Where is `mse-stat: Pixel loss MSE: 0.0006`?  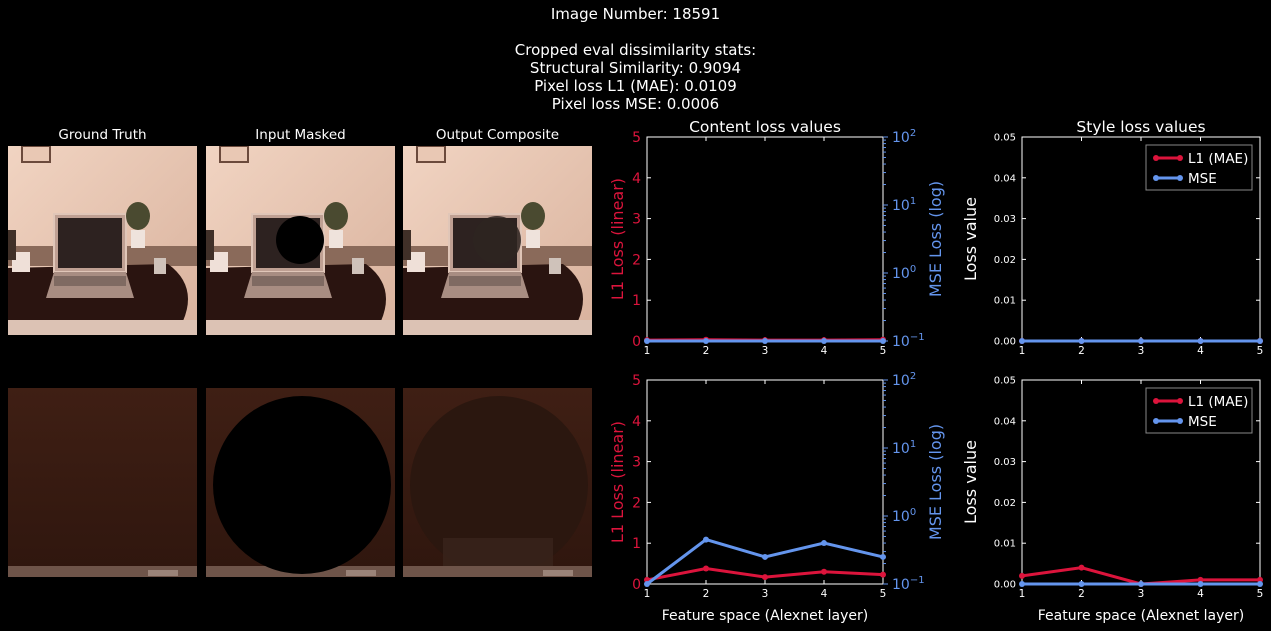 mse-stat: Pixel loss MSE: 0.0006 is located at coordinates (635, 104).